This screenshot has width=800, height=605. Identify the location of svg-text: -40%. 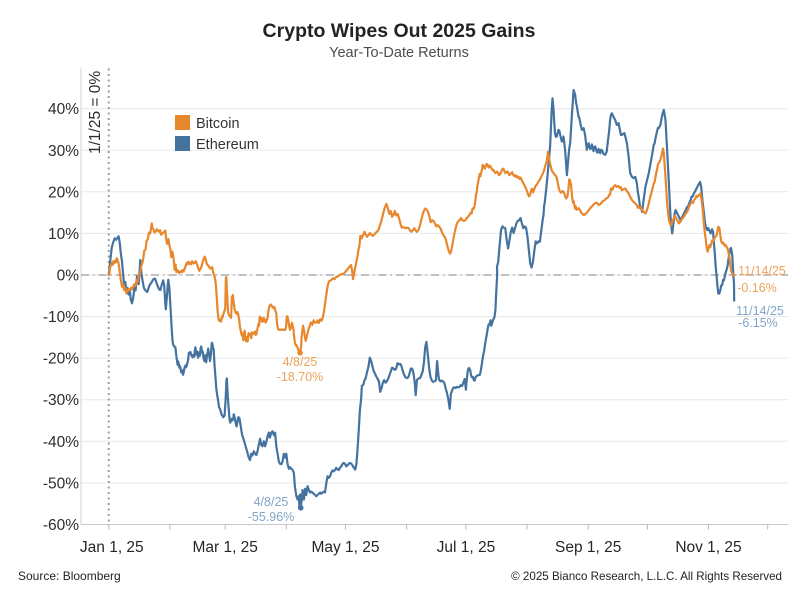
(61, 442).